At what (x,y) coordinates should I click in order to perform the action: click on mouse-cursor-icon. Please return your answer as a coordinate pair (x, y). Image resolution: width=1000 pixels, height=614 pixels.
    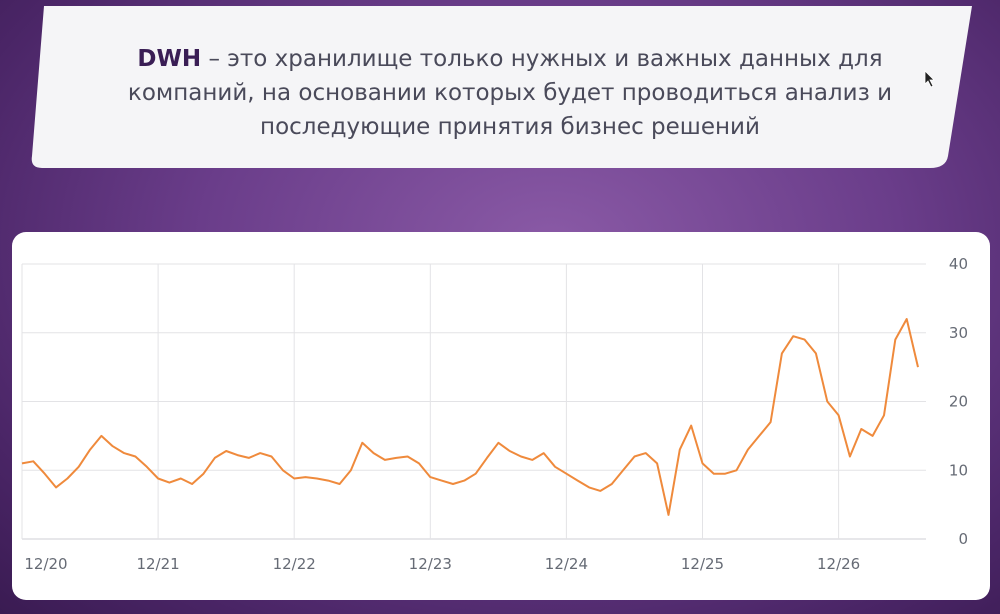
    Looking at the image, I should click on (930, 81).